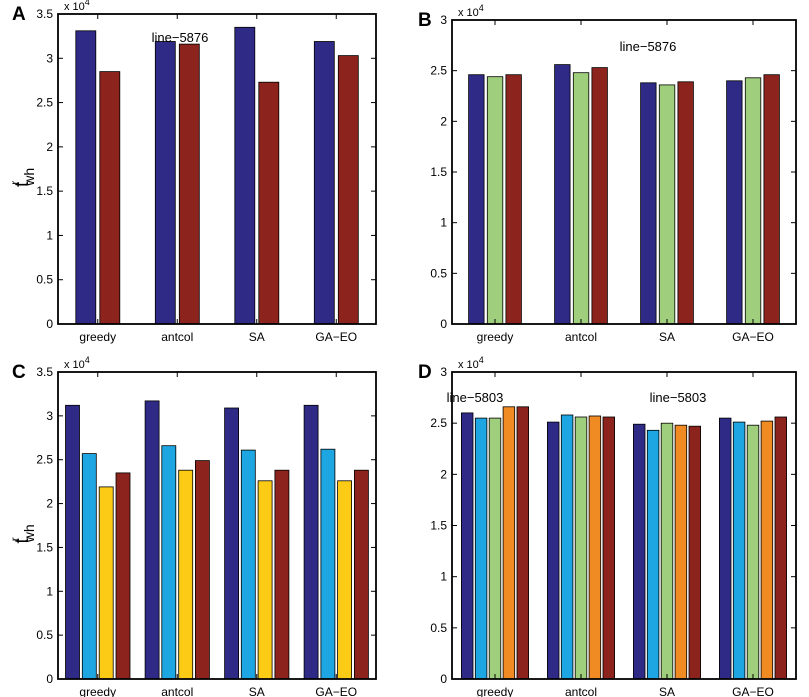 The image size is (809, 697). Describe the element at coordinates (189, 184) in the screenshot. I see `bar-a-series-2-antcol` at that location.